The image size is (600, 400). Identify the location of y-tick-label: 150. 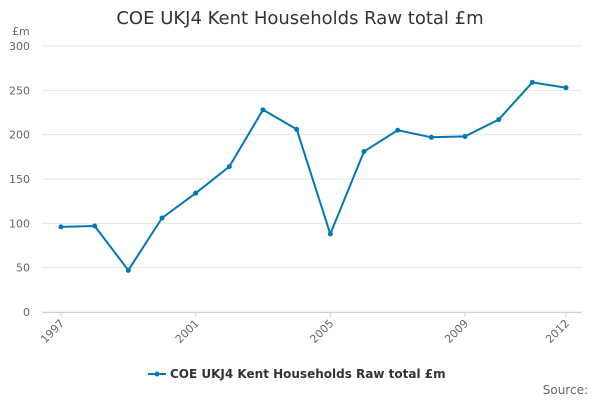
(19, 179).